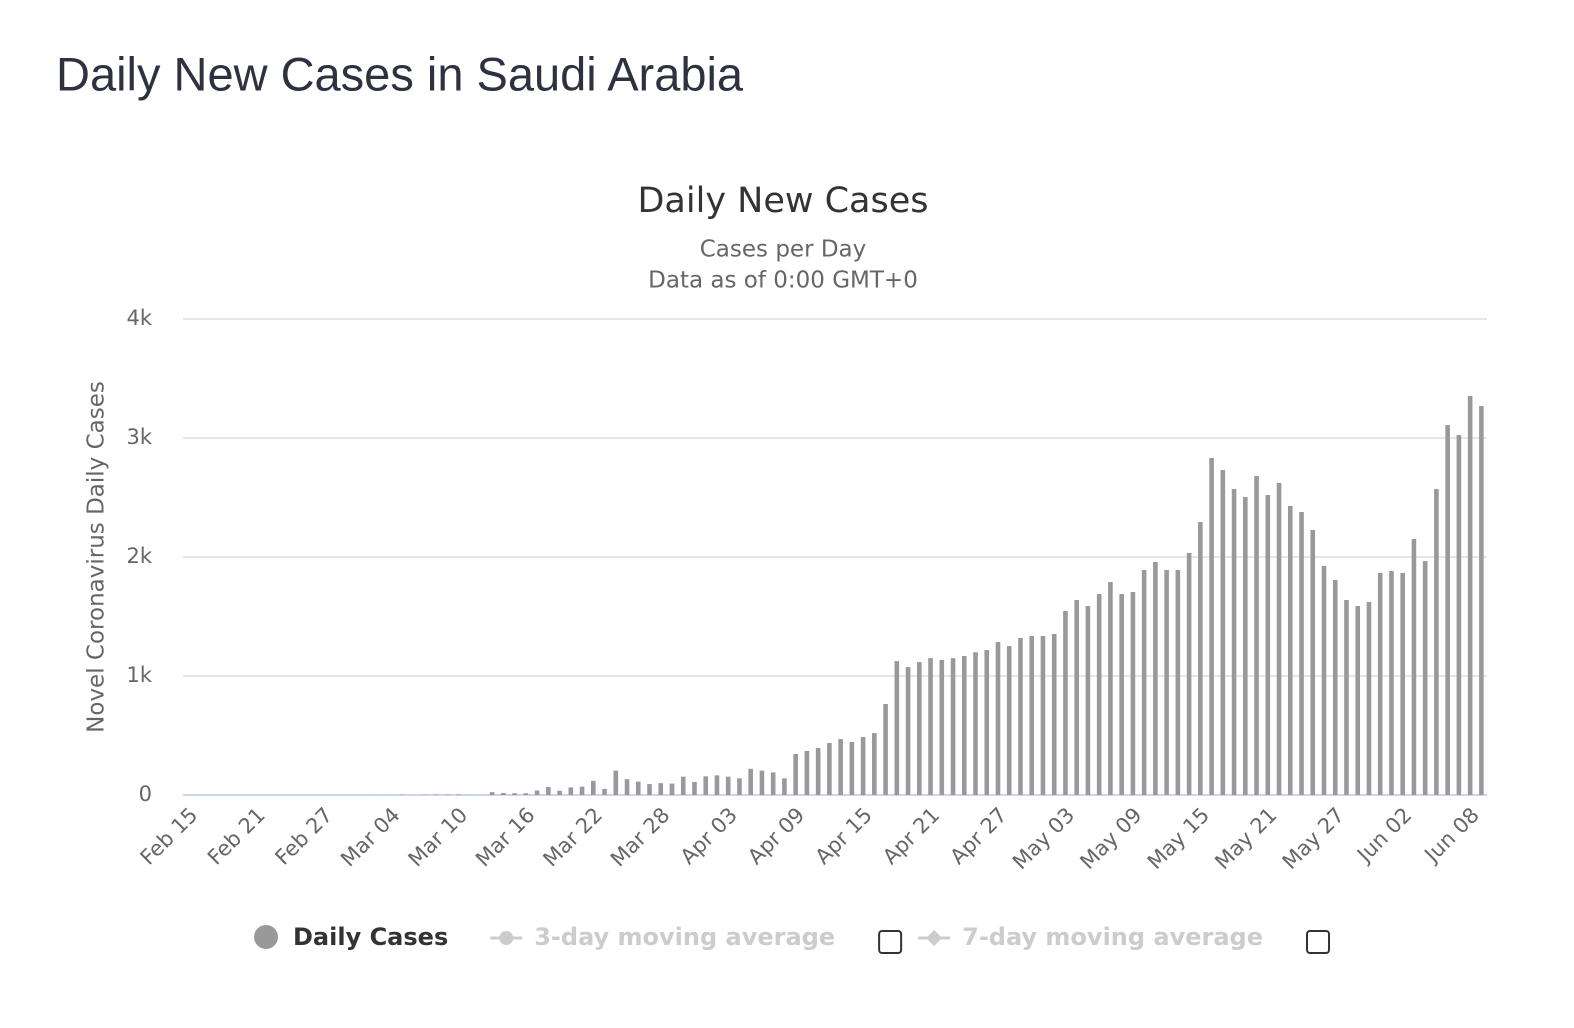 The height and width of the screenshot is (1028, 1574). I want to click on x-tick-label: Apr 27, so click(978, 836).